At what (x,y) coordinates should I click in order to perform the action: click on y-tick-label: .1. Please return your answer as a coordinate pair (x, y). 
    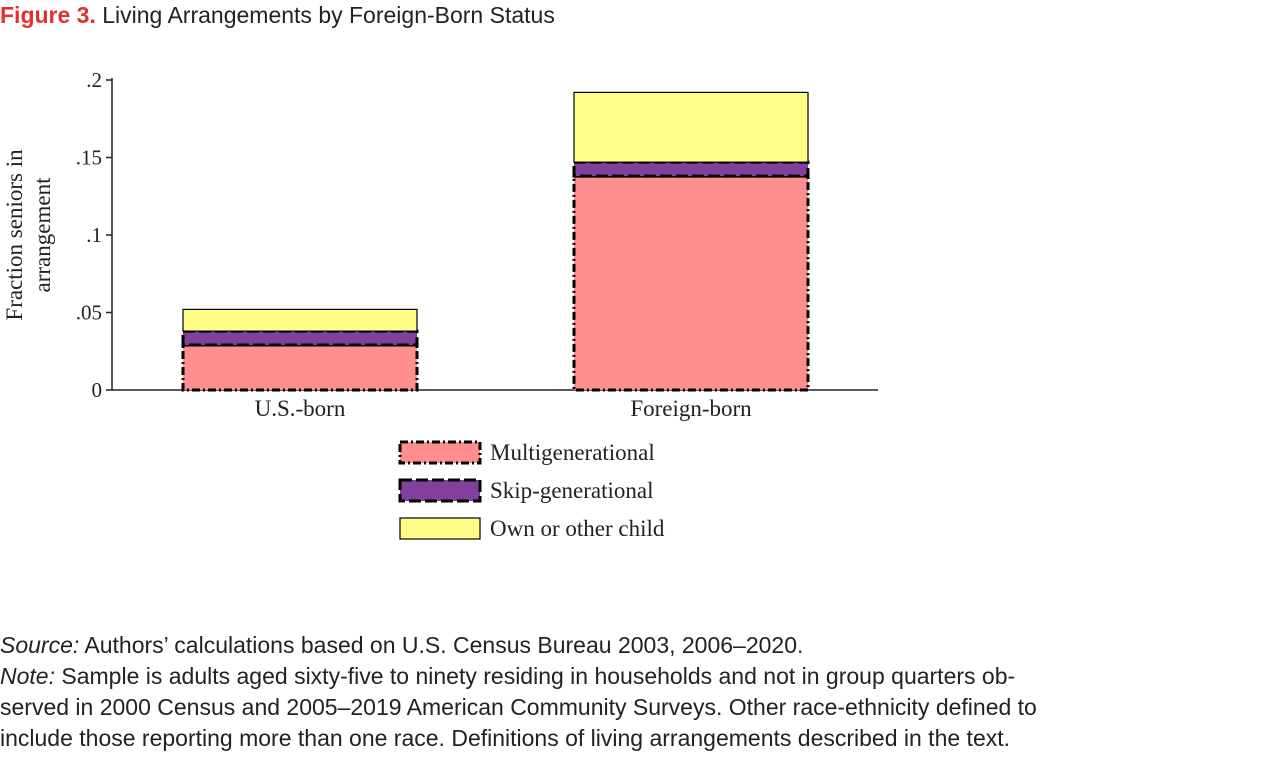
    Looking at the image, I should click on (94, 235).